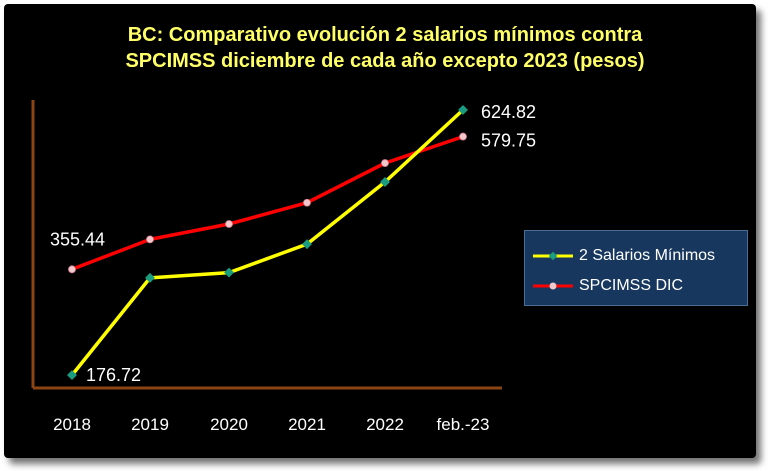 The width and height of the screenshot is (770, 471). I want to click on x-tick-label: 2021, so click(307, 424).